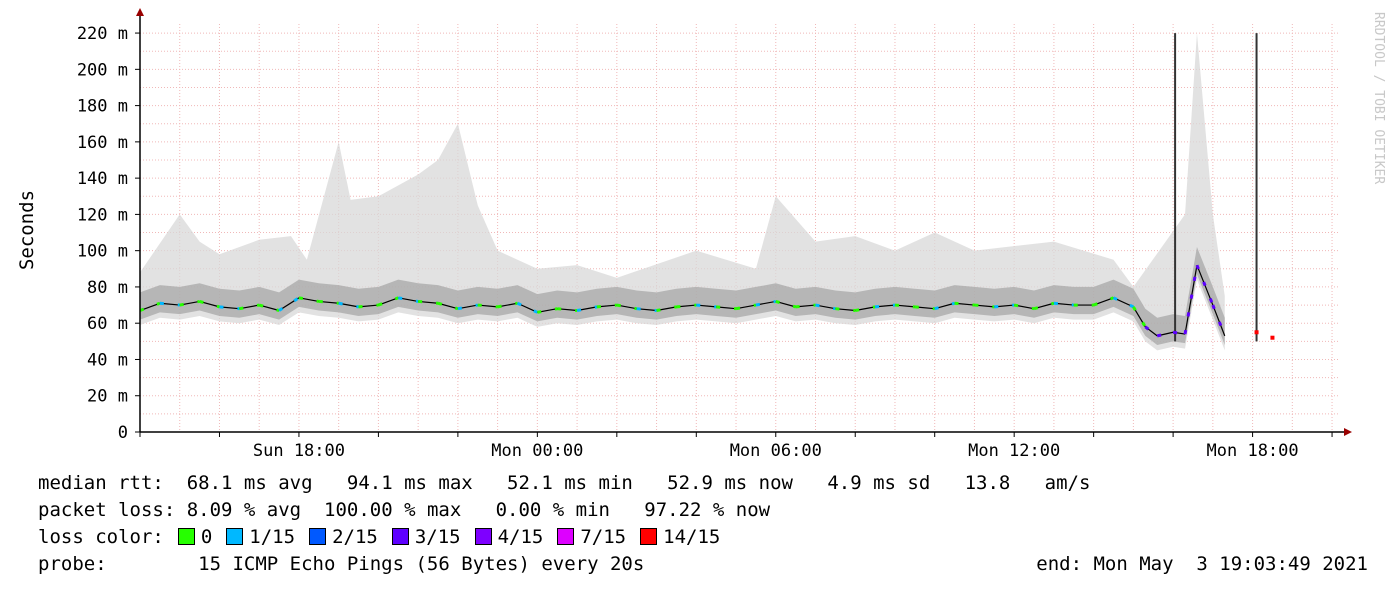 The width and height of the screenshot is (1400, 594). I want to click on y-tick-label: 200 m, so click(102, 70).